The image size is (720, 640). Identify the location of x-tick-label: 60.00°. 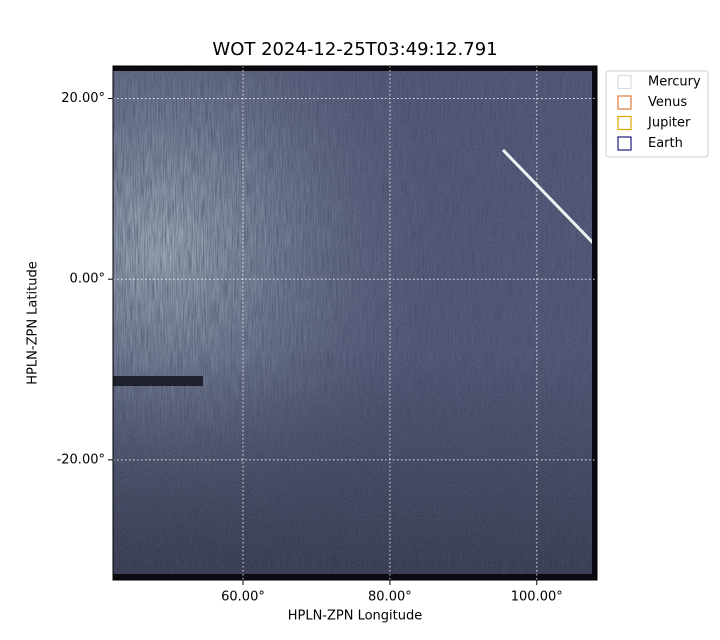
(243, 597).